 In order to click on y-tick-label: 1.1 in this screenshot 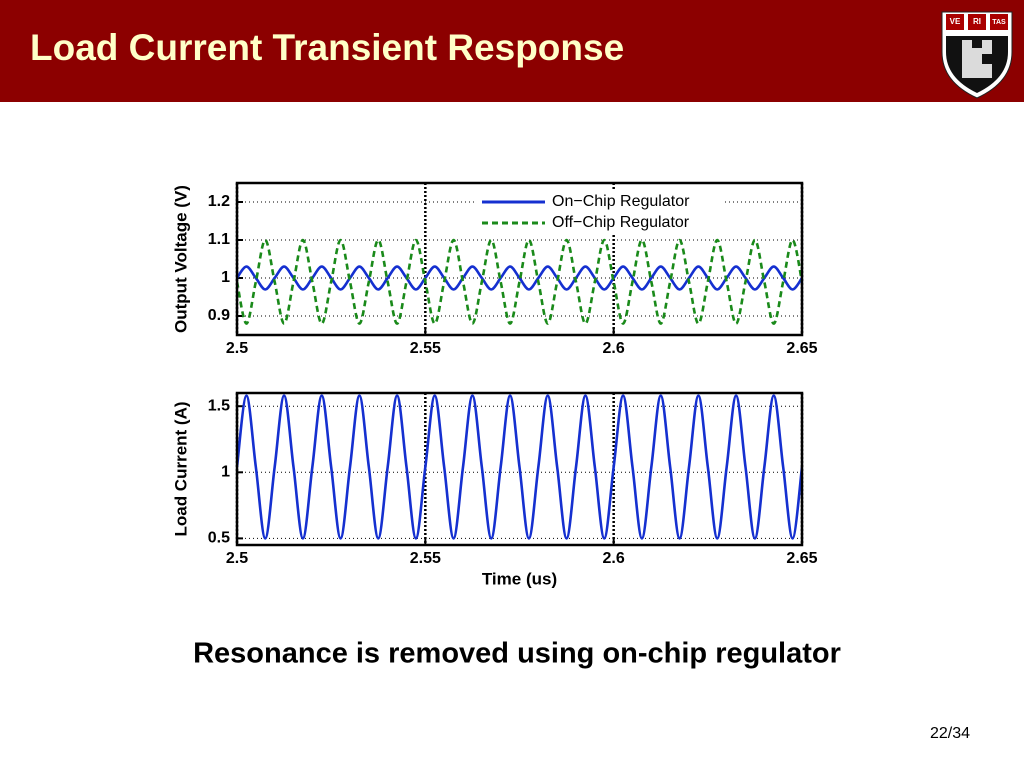, I will do `click(219, 239)`.